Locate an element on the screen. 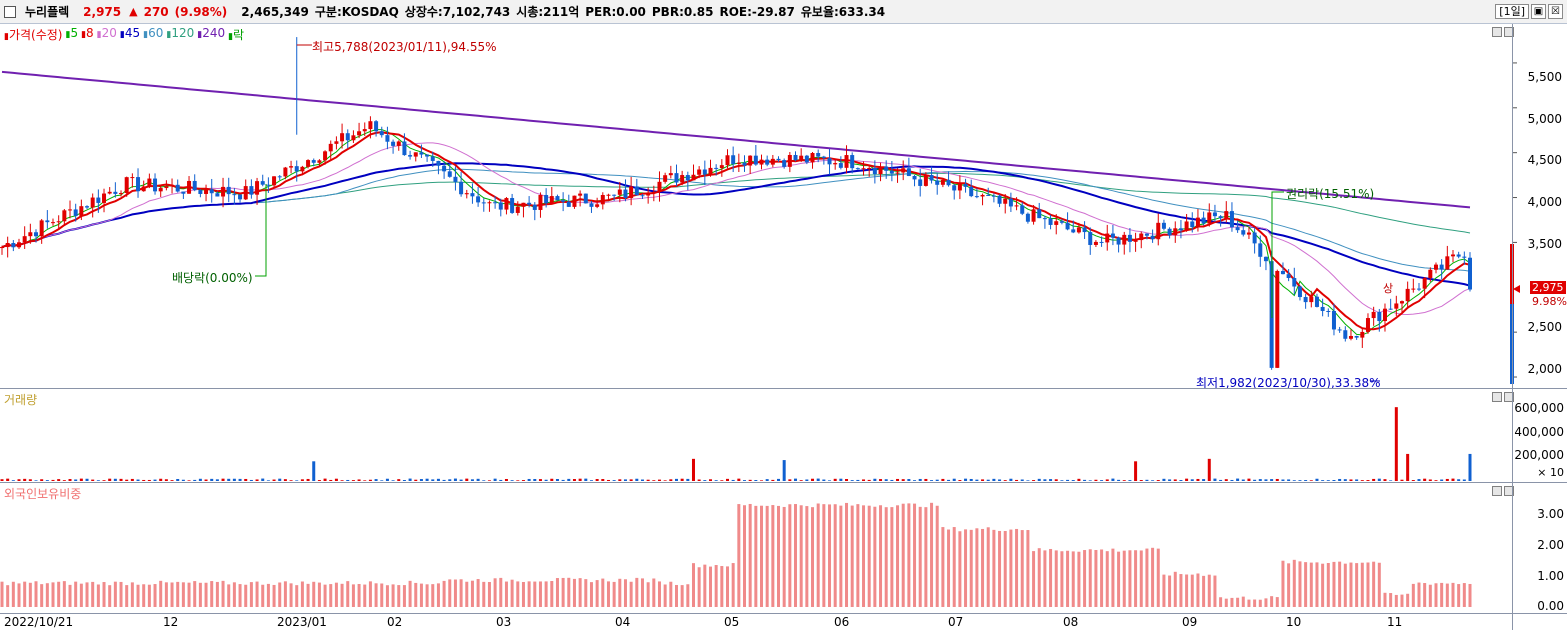 This screenshot has width=1567, height=630. legend-item: ▮8 is located at coordinates (87, 33).